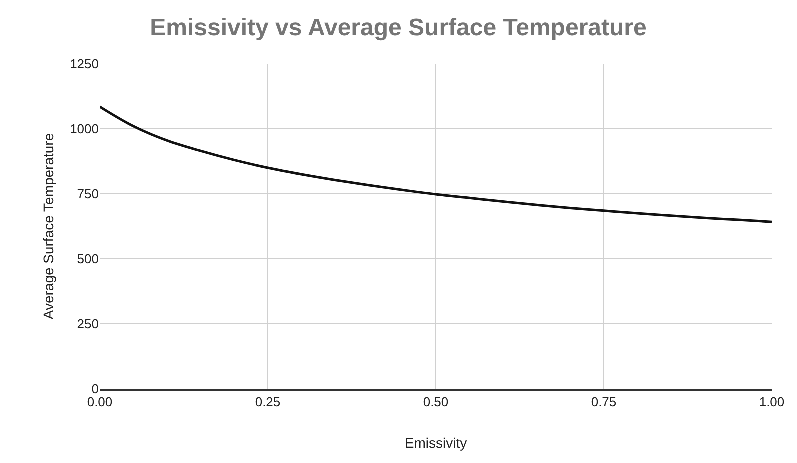 Image resolution: width=797 pixels, height=463 pixels. Describe the element at coordinates (398, 28) in the screenshot. I see `chart-title: Emissivity vs Average Surface Temperature` at that location.